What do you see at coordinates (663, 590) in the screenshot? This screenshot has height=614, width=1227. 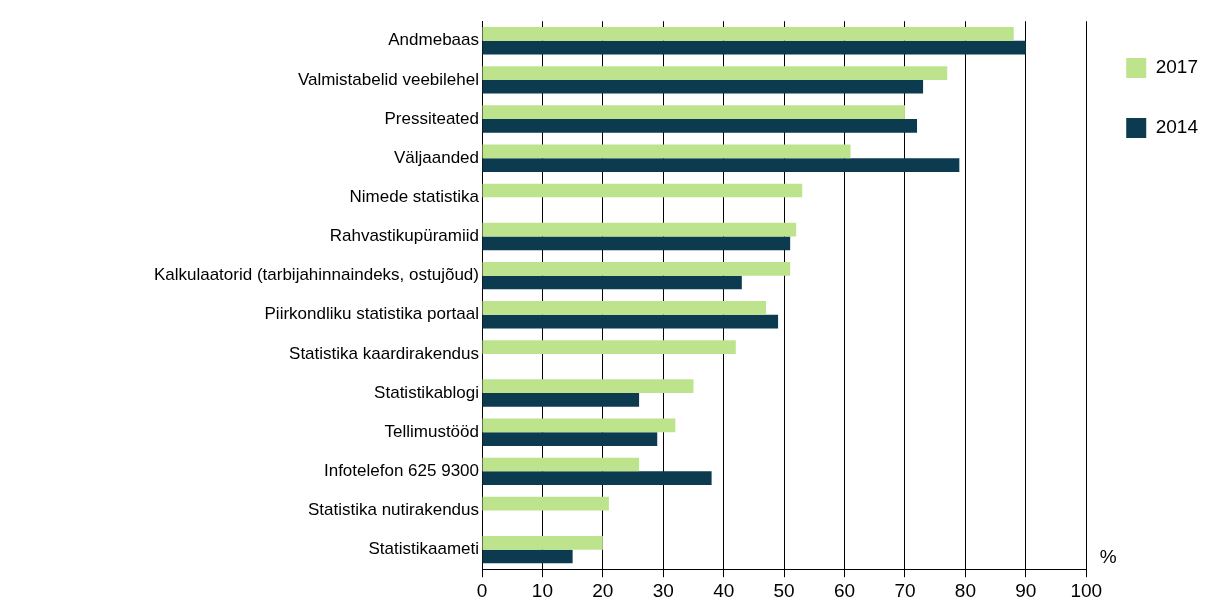 I see `x-tick-label: 30` at bounding box center [663, 590].